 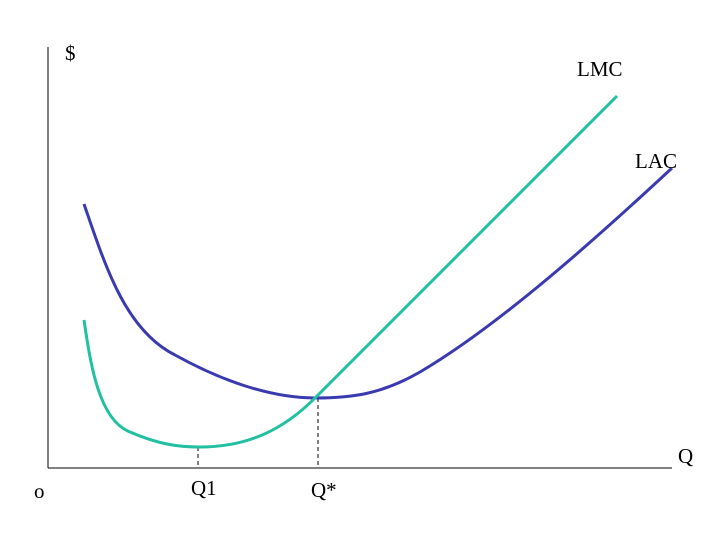 I want to click on lmc-label: LMC, so click(x=600, y=69).